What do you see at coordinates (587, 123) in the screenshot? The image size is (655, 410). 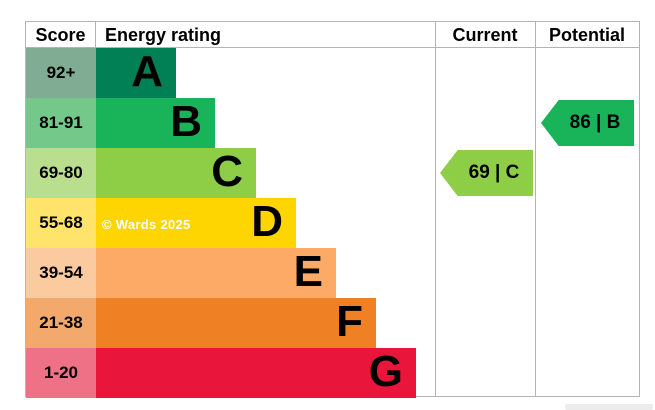 I see `potential-rating-arrow: 86 | B` at bounding box center [587, 123].